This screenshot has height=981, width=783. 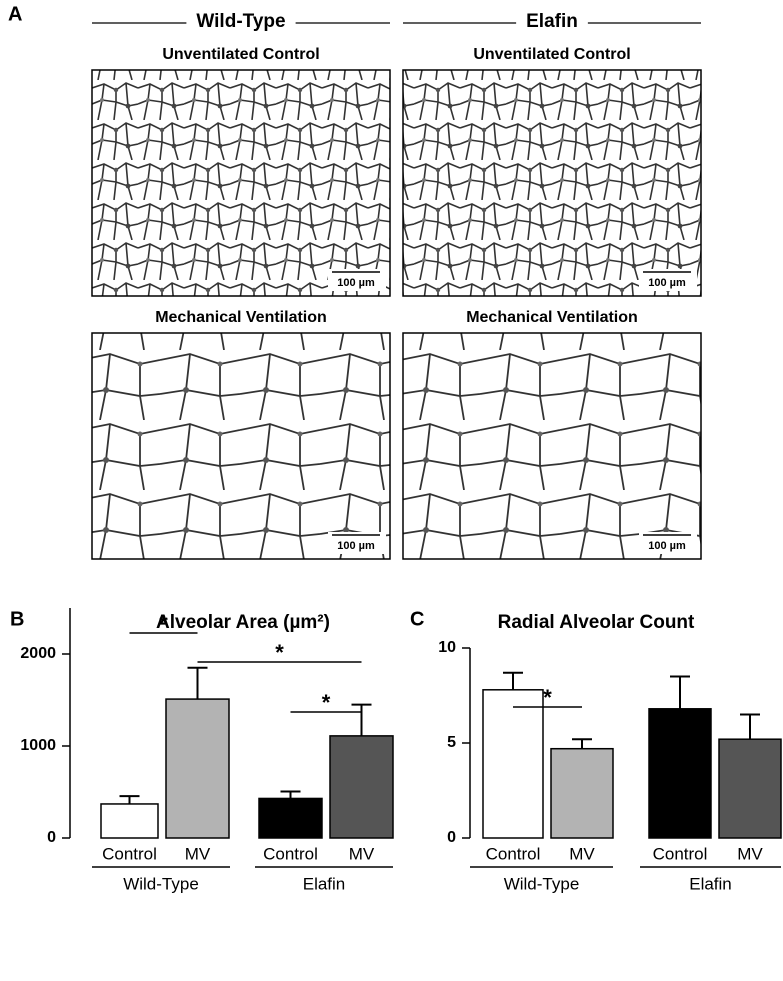 I want to click on panel-label: B, so click(x=17, y=619).